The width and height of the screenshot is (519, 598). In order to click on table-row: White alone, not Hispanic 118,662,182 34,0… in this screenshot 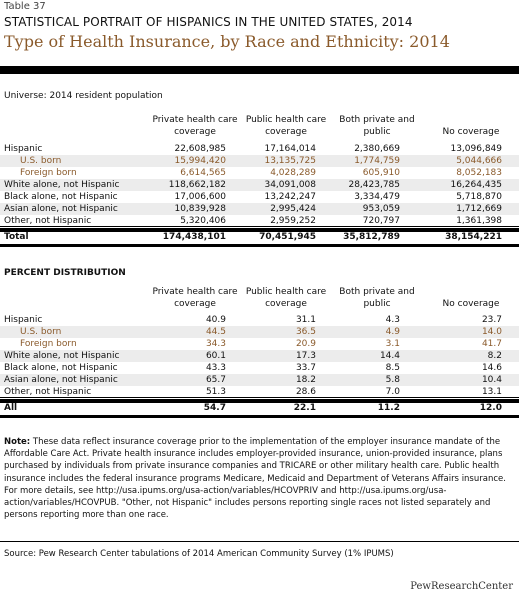, I will do `click(259, 185)`.